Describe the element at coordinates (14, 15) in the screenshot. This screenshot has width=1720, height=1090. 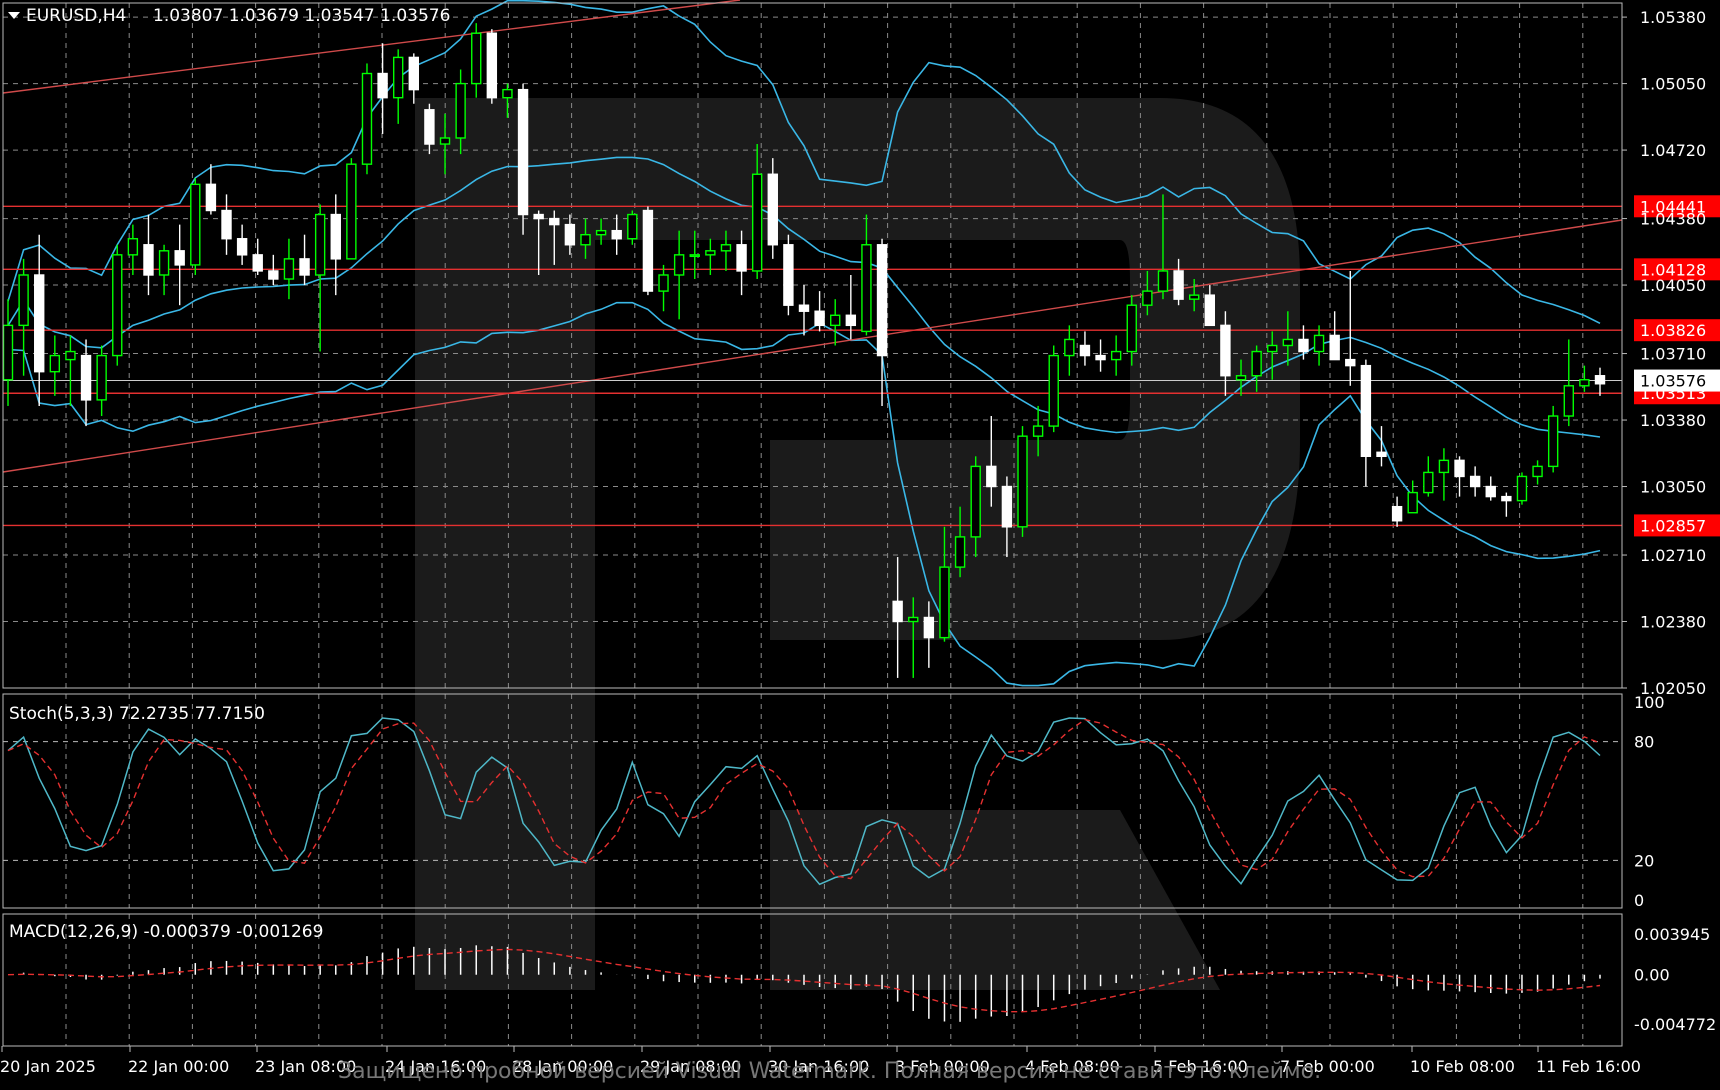
I see `triangle-down-icon` at that location.